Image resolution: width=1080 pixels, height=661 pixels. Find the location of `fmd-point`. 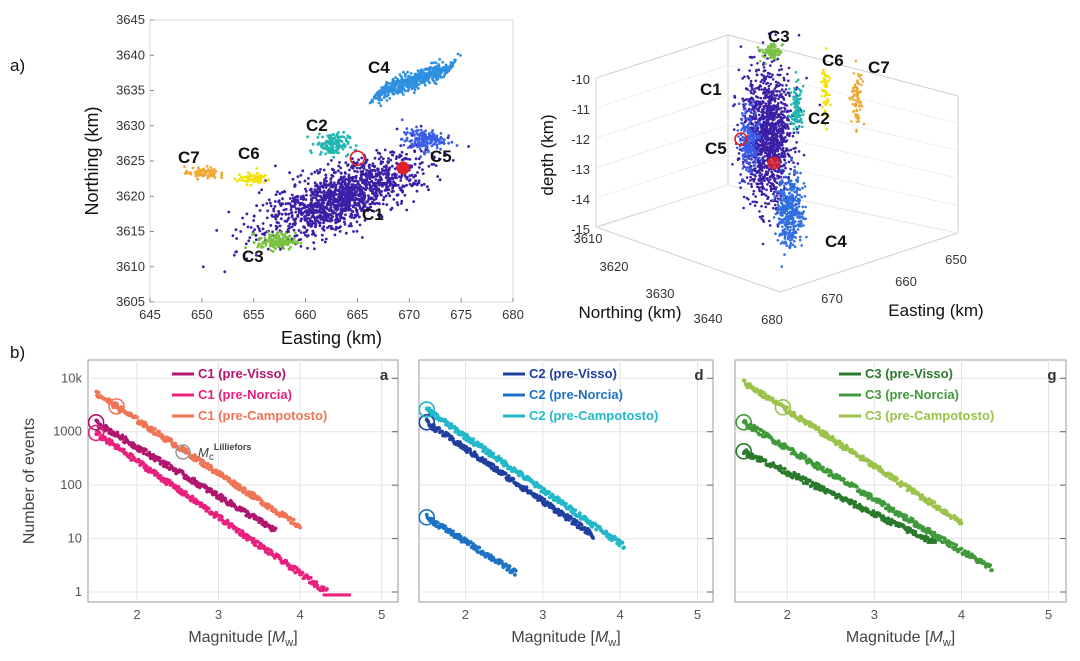

fmd-point is located at coordinates (124, 442).